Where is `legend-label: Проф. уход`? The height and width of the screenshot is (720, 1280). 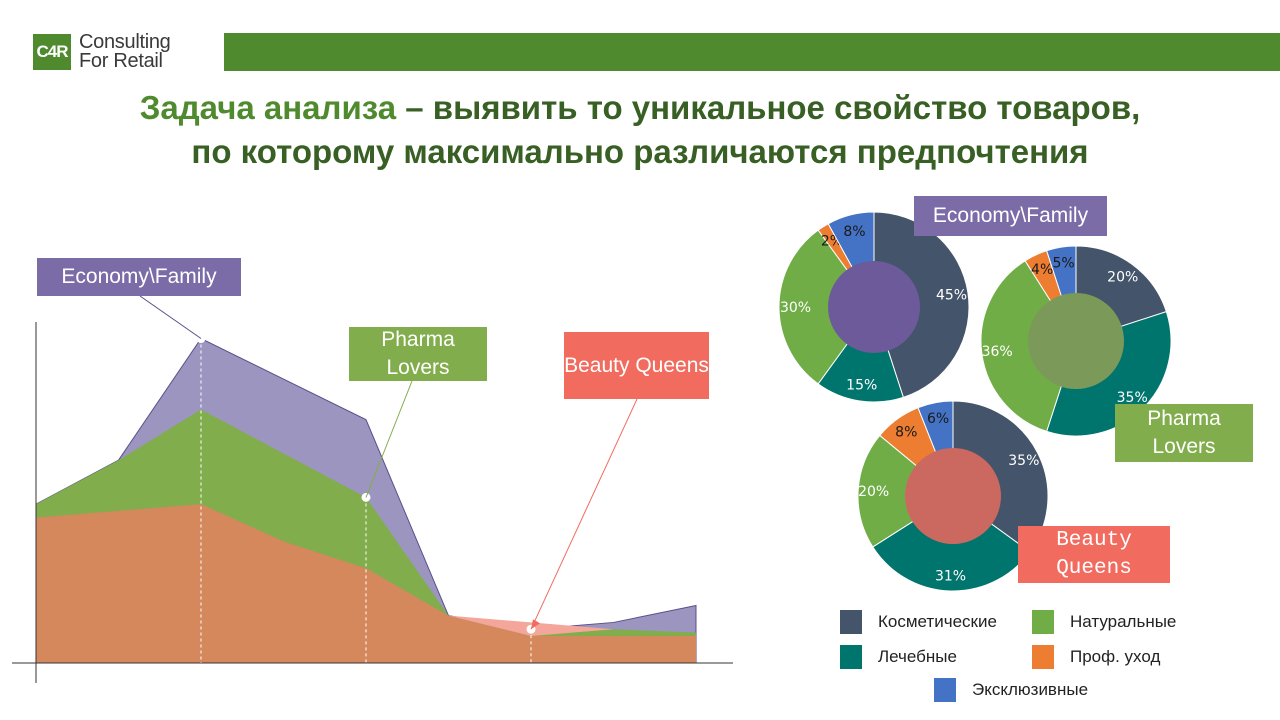 legend-label: Проф. уход is located at coordinates (1115, 656).